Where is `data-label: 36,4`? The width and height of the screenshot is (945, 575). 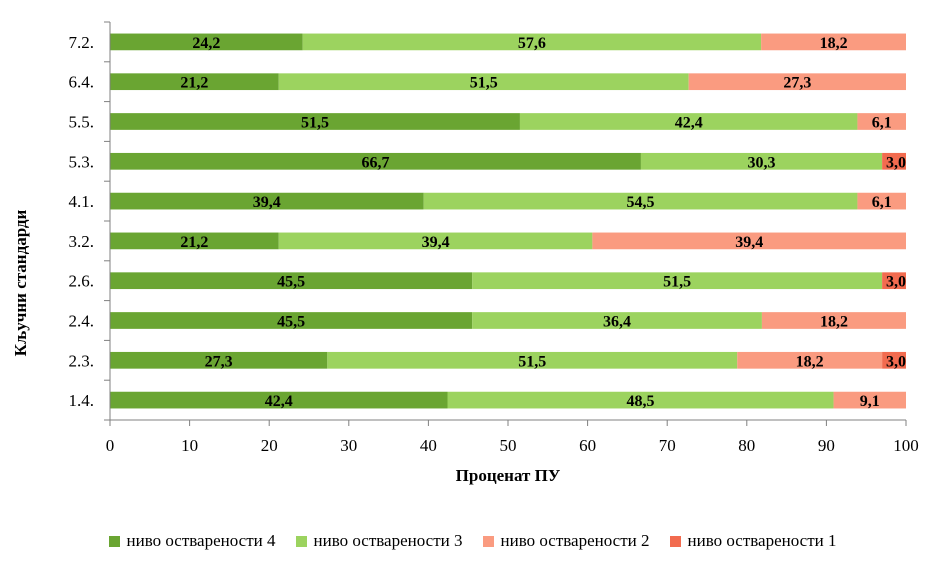
data-label: 36,4 is located at coordinates (617, 322).